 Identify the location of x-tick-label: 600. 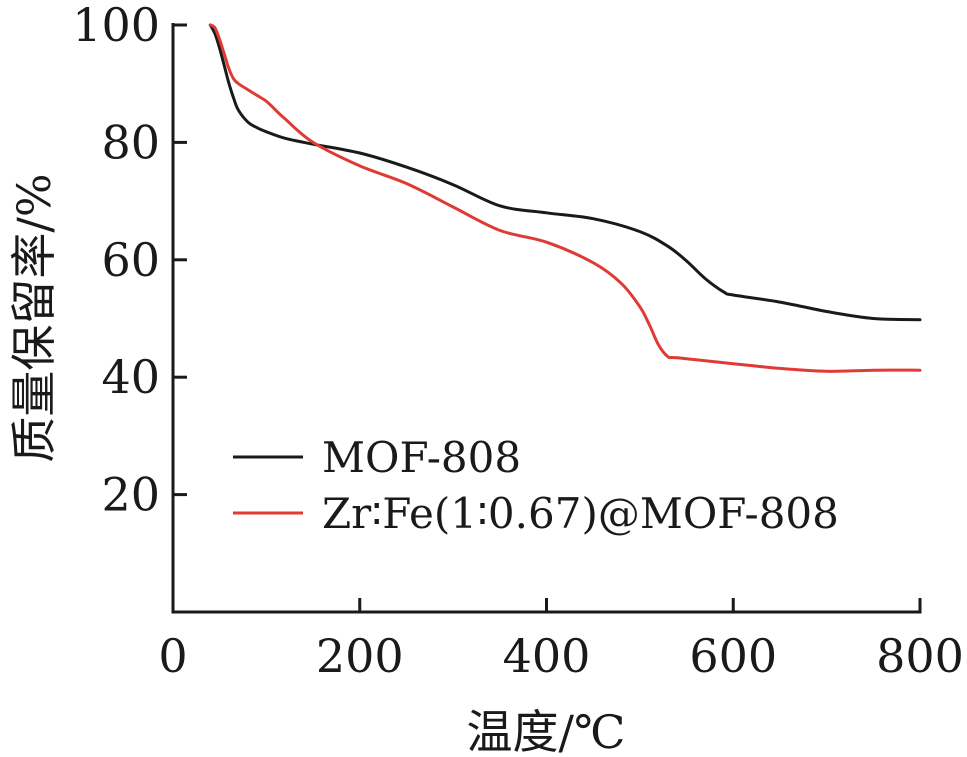
(733, 656).